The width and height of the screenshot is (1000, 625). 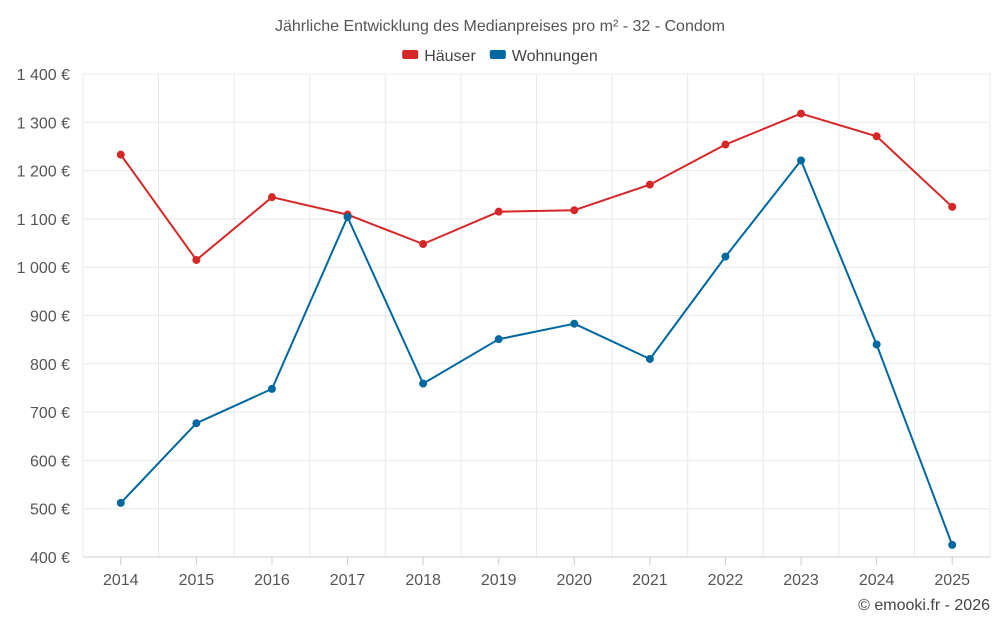 I want to click on credit-text: © emooki.fr - 2026, so click(x=924, y=605).